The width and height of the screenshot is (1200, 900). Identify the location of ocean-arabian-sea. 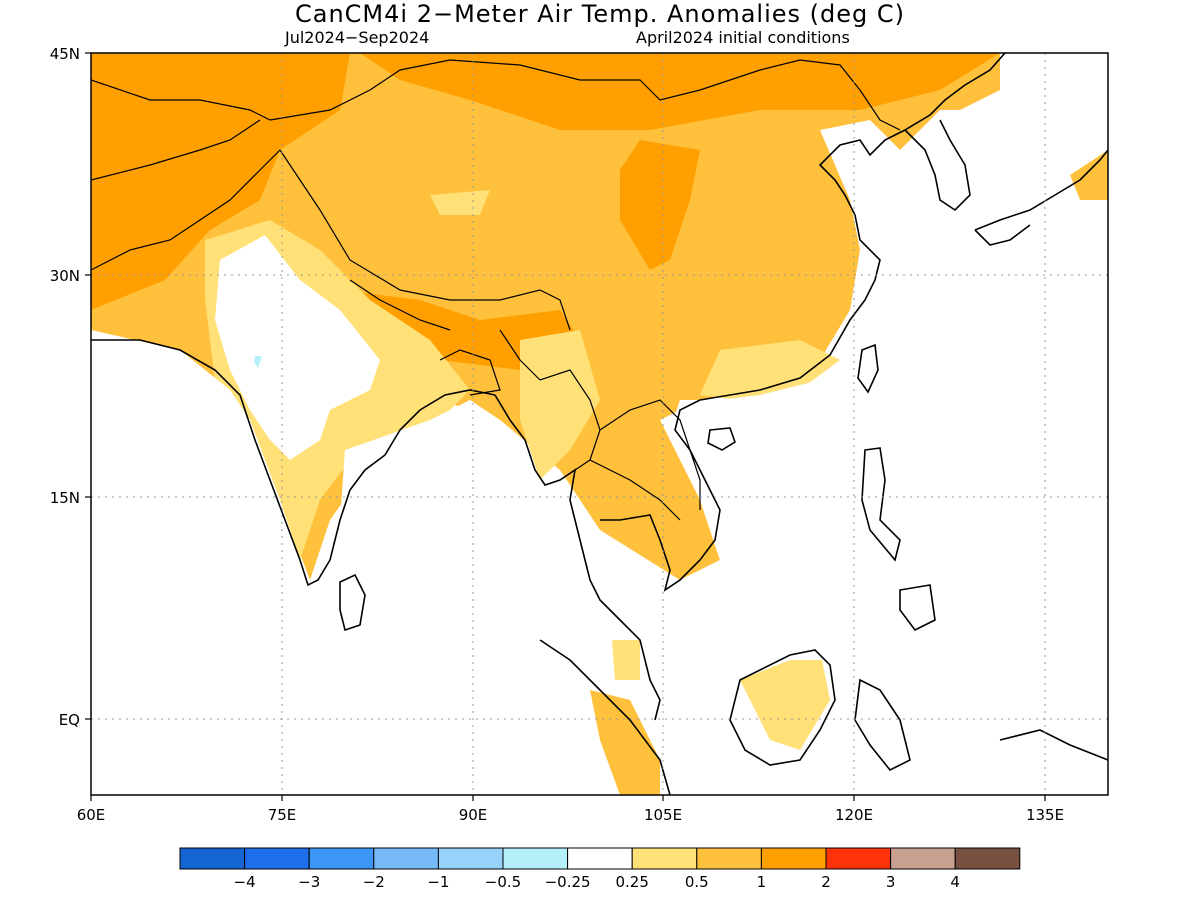
(218, 567).